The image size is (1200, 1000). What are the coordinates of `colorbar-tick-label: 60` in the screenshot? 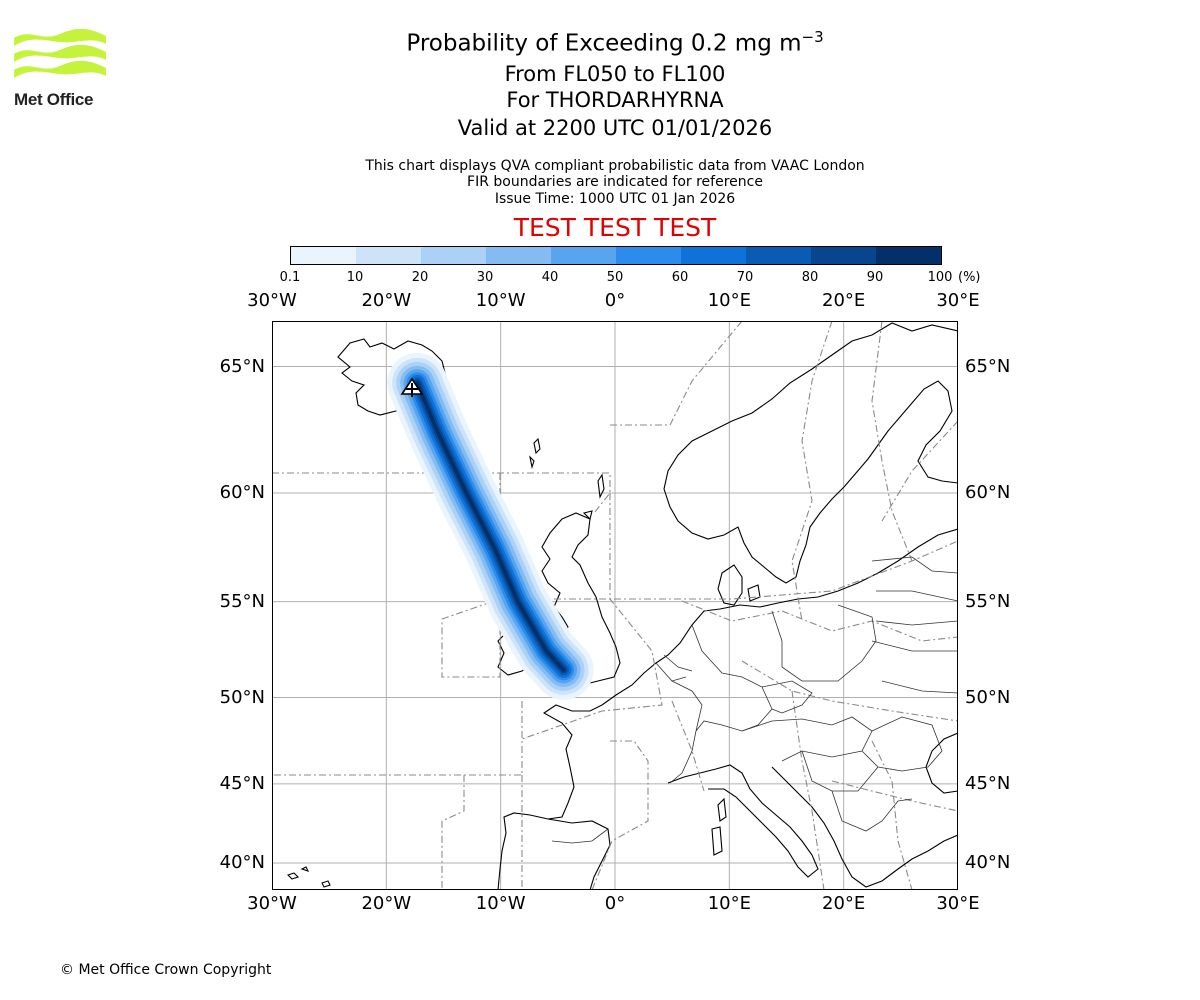 It's located at (680, 277).